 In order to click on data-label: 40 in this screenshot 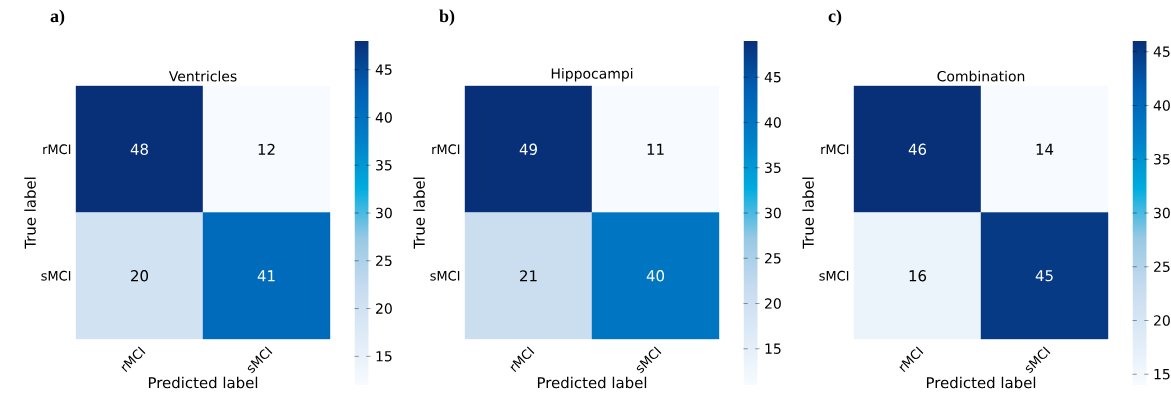, I will do `click(655, 276)`.